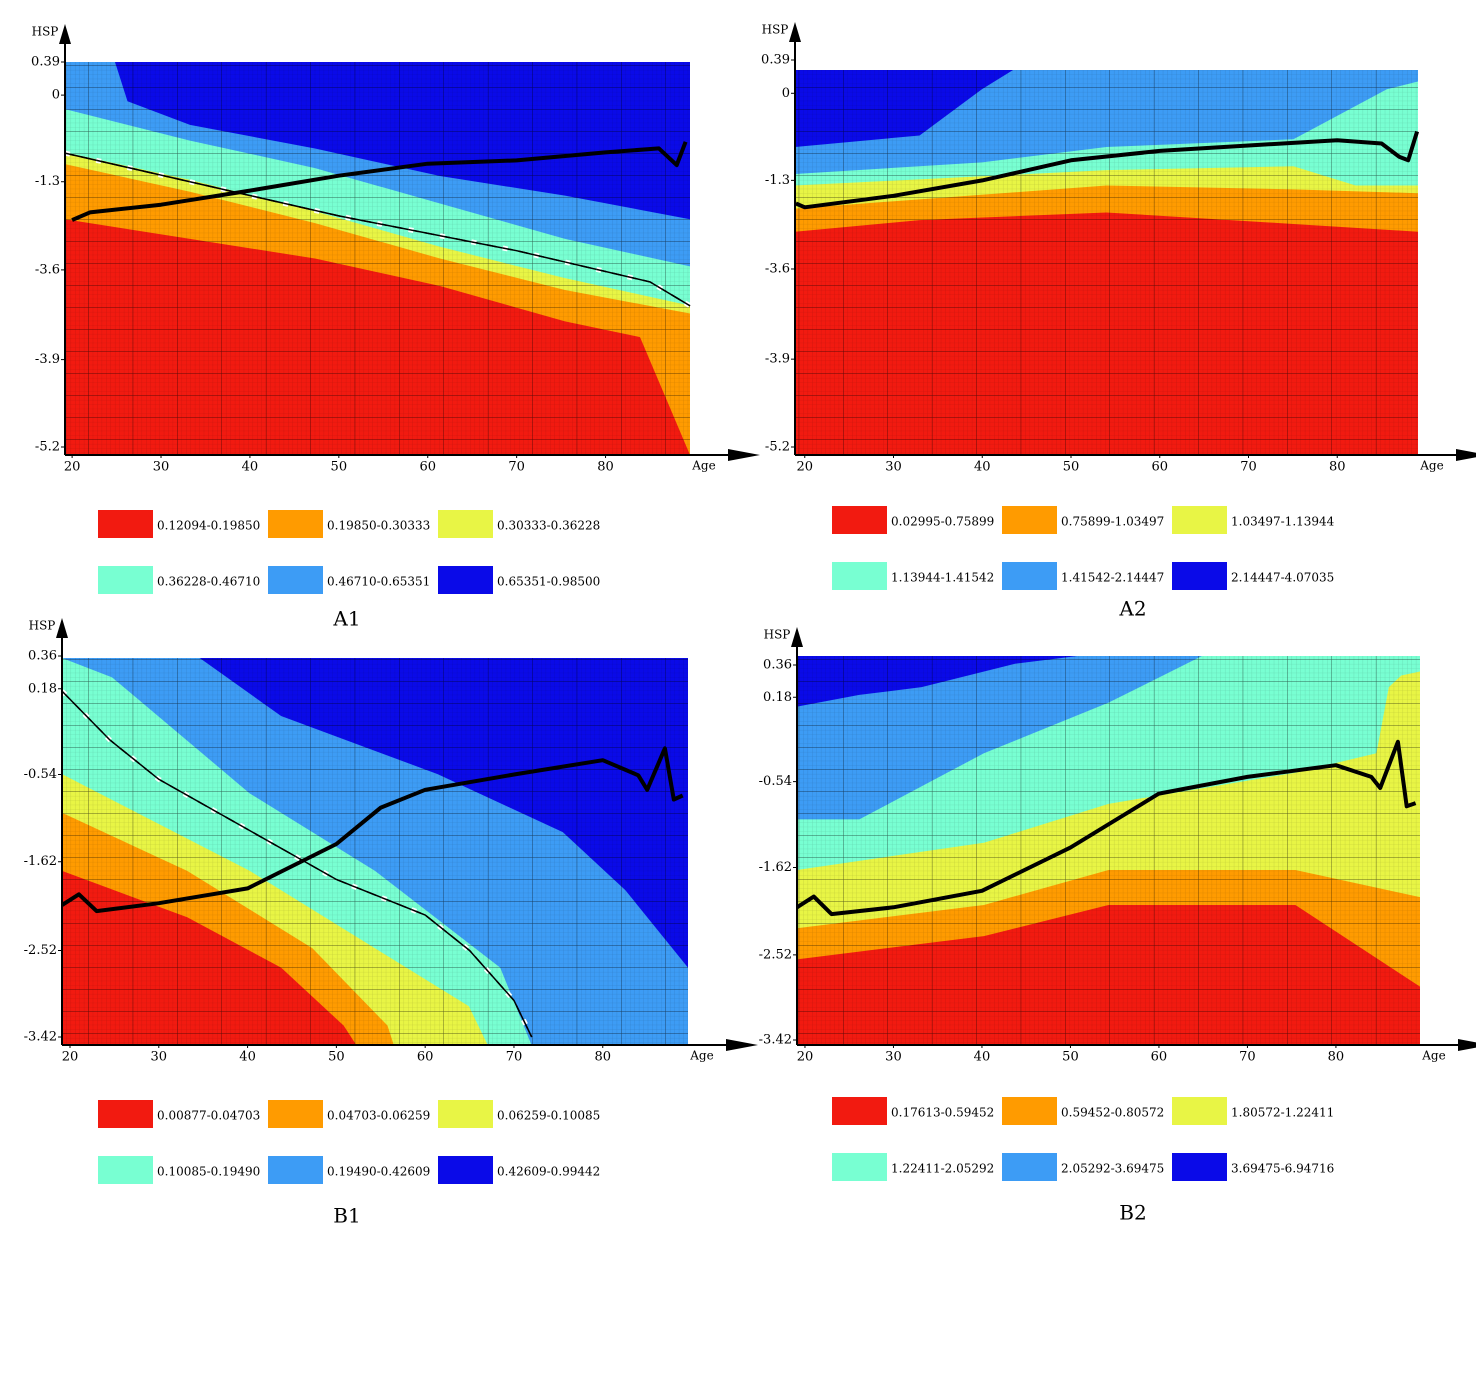  Describe the element at coordinates (378, 1116) in the screenshot. I see `legend-label: 0.04703-0.06259` at that location.